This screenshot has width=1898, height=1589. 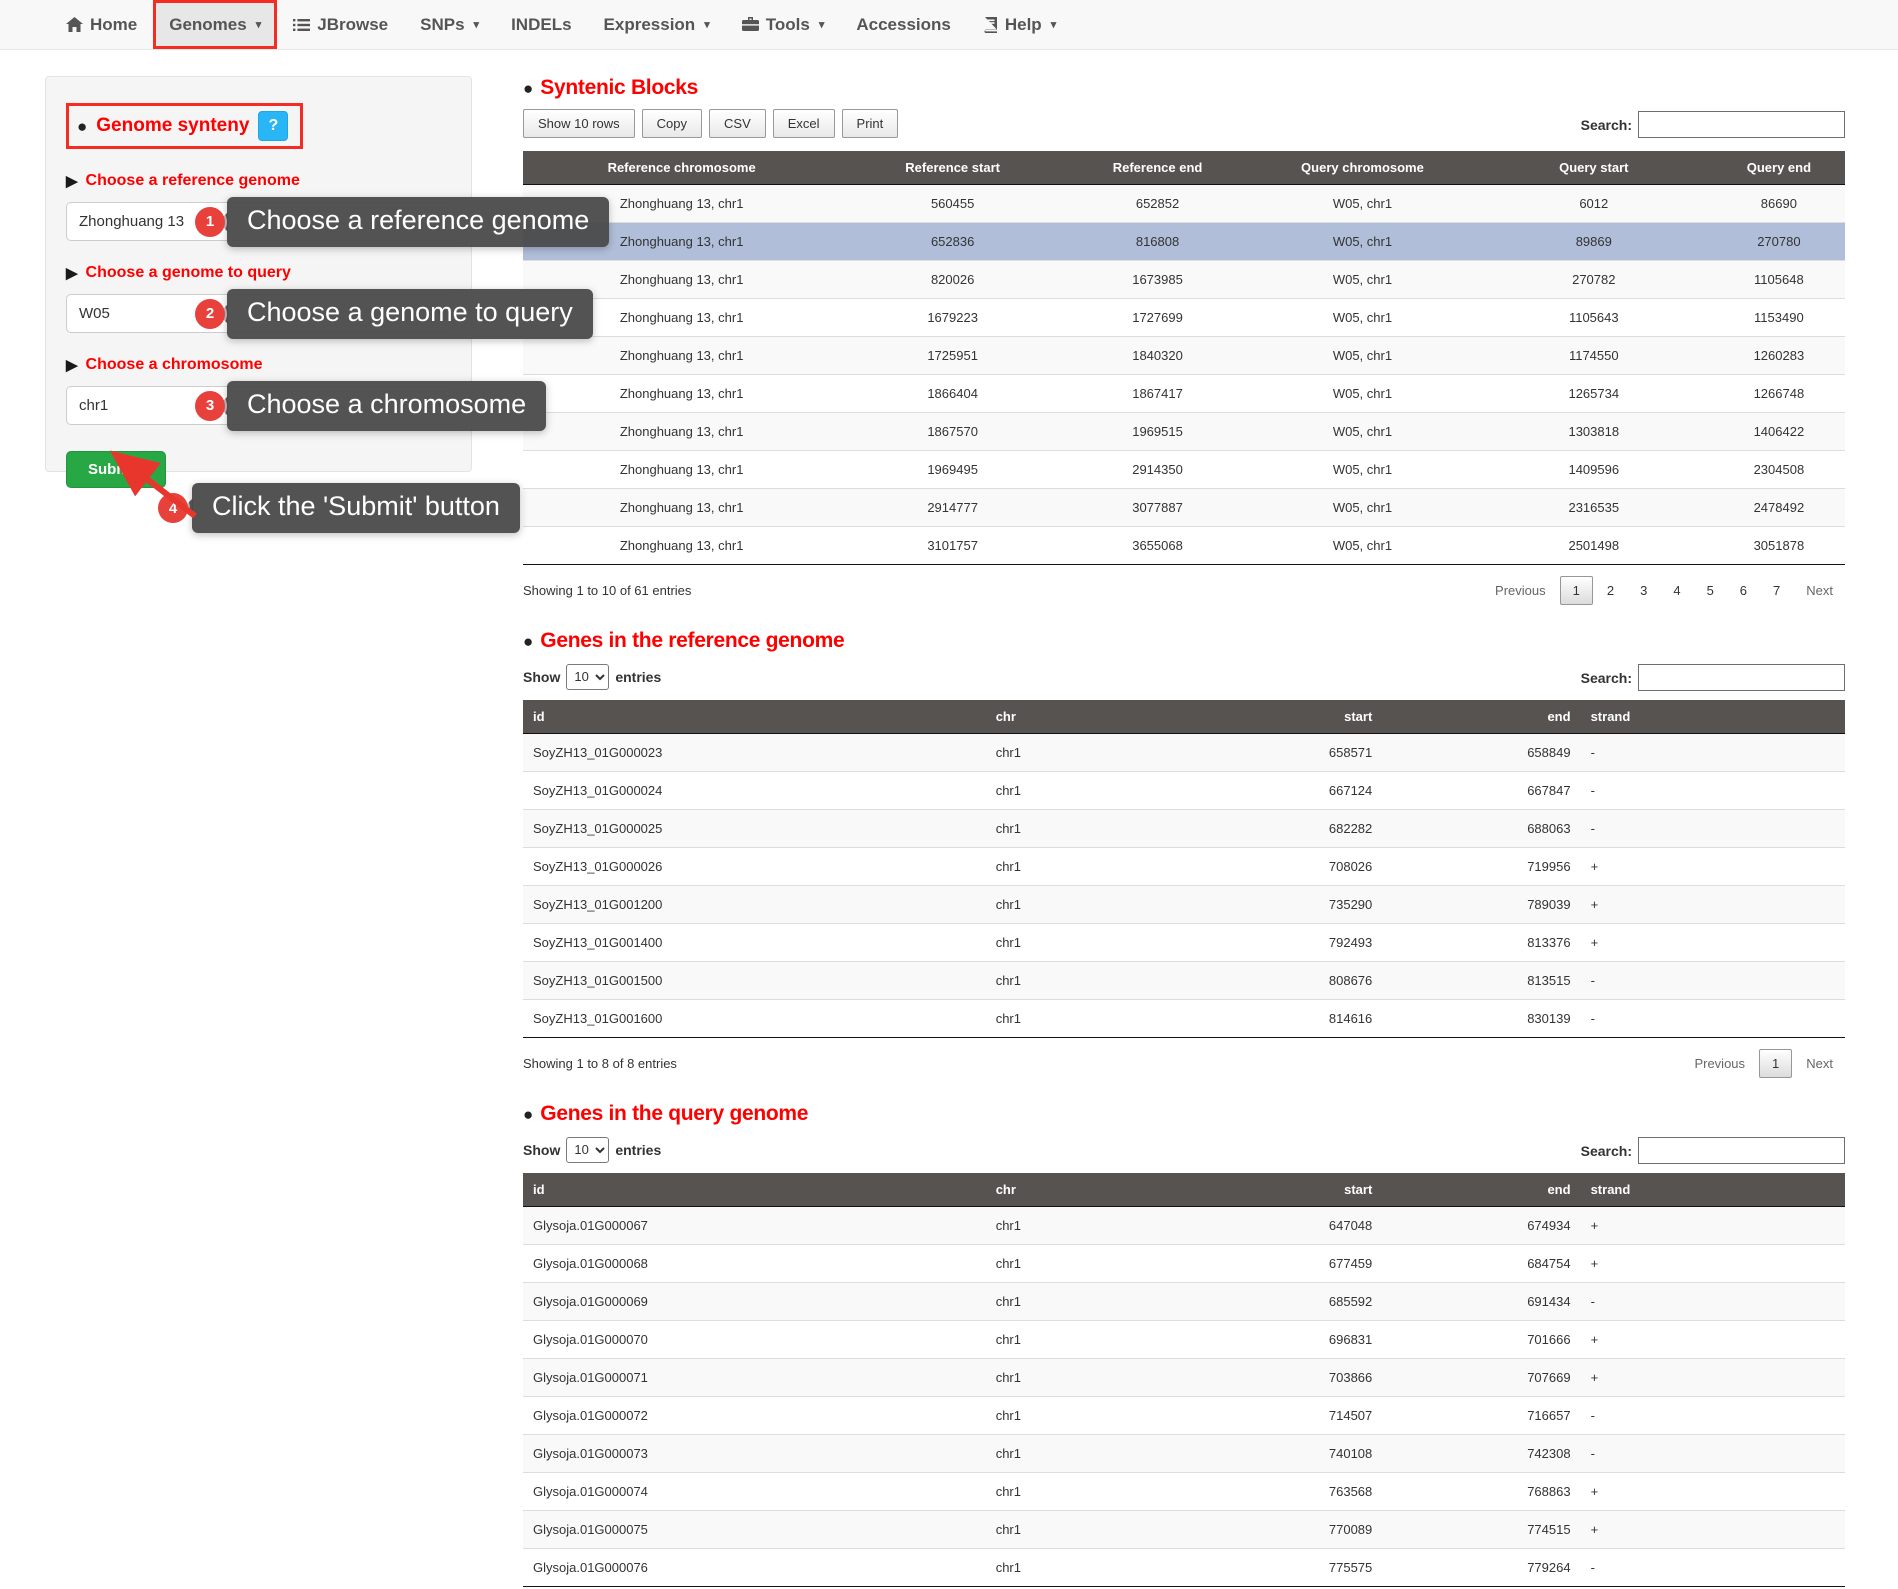 What do you see at coordinates (101, 24) in the screenshot?
I see `nav-item-home: Home` at bounding box center [101, 24].